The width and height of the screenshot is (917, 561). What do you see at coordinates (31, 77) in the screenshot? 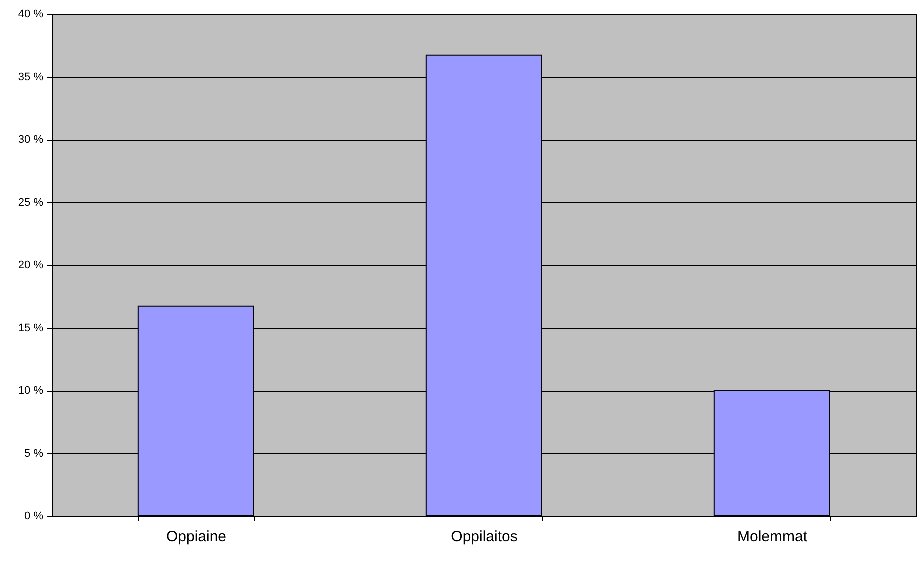
I see `y-tick-label: 35 %` at bounding box center [31, 77].